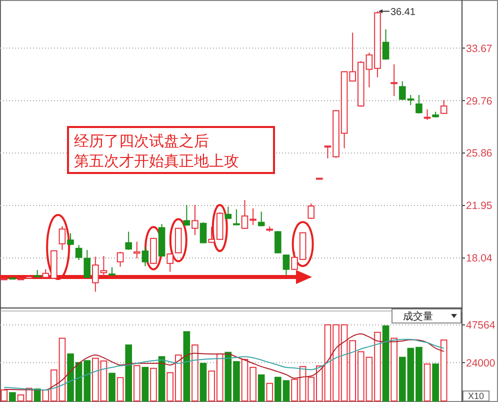 This screenshot has width=498, height=402. Describe the element at coordinates (418, 316) in the screenshot. I see `annotation: 成交量` at that location.